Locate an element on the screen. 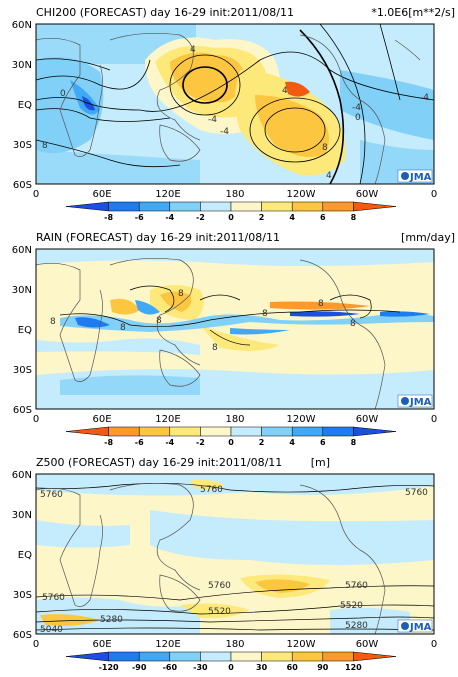 This screenshot has height=677, width=458. colorbar-label: 60 is located at coordinates (293, 667).